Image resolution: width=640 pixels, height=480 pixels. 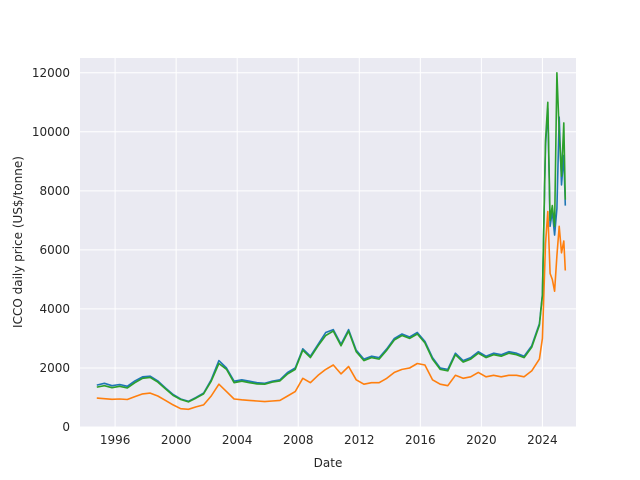 I want to click on x-tick-label: 2000, so click(x=176, y=440).